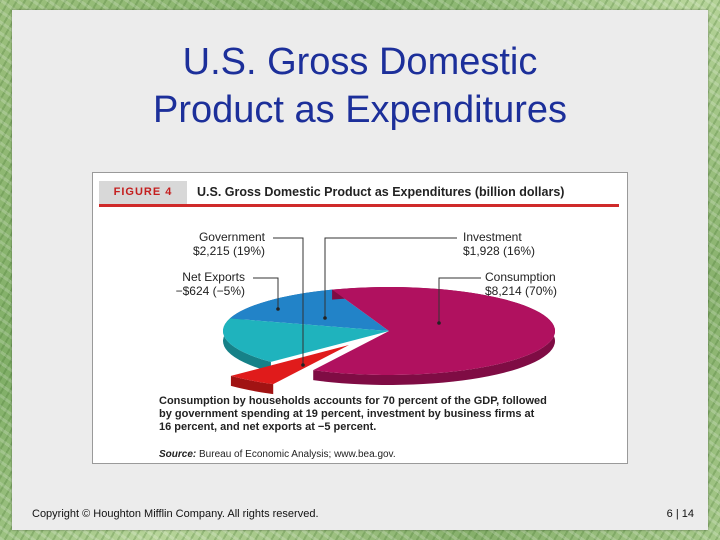  What do you see at coordinates (252, 385) in the screenshot?
I see `pie-slice-side-net-exports` at bounding box center [252, 385].